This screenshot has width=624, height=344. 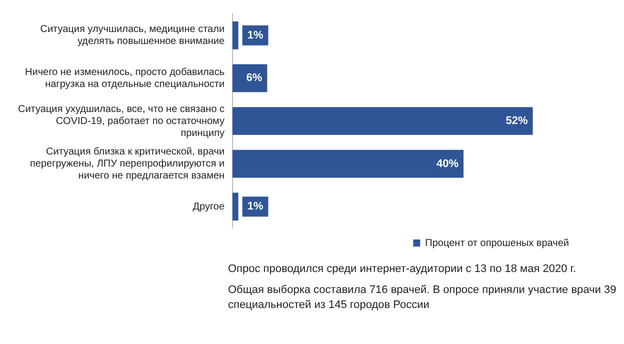 What do you see at coordinates (121, 121) in the screenshot?
I see `y-tick-label: Ситуация ухудшилась, все, что не связано с COVID-19, работает по остаточному принципу` at bounding box center [121, 121].